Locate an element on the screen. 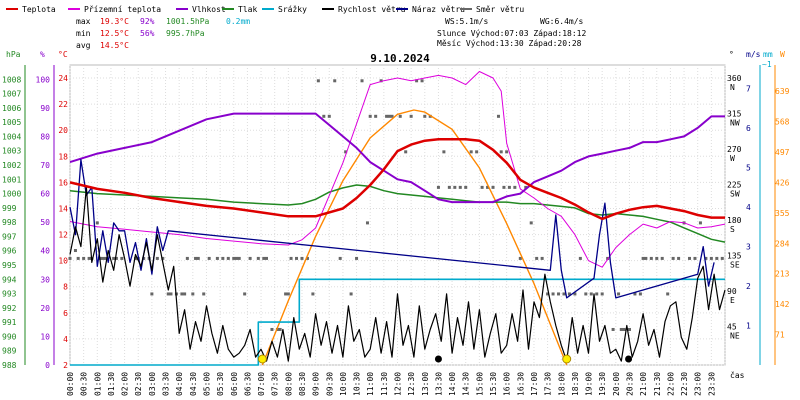 Image resolution: width=800 pixels, height=400 pixels. x-tick-label: 22:00 is located at coordinates (670, 384).